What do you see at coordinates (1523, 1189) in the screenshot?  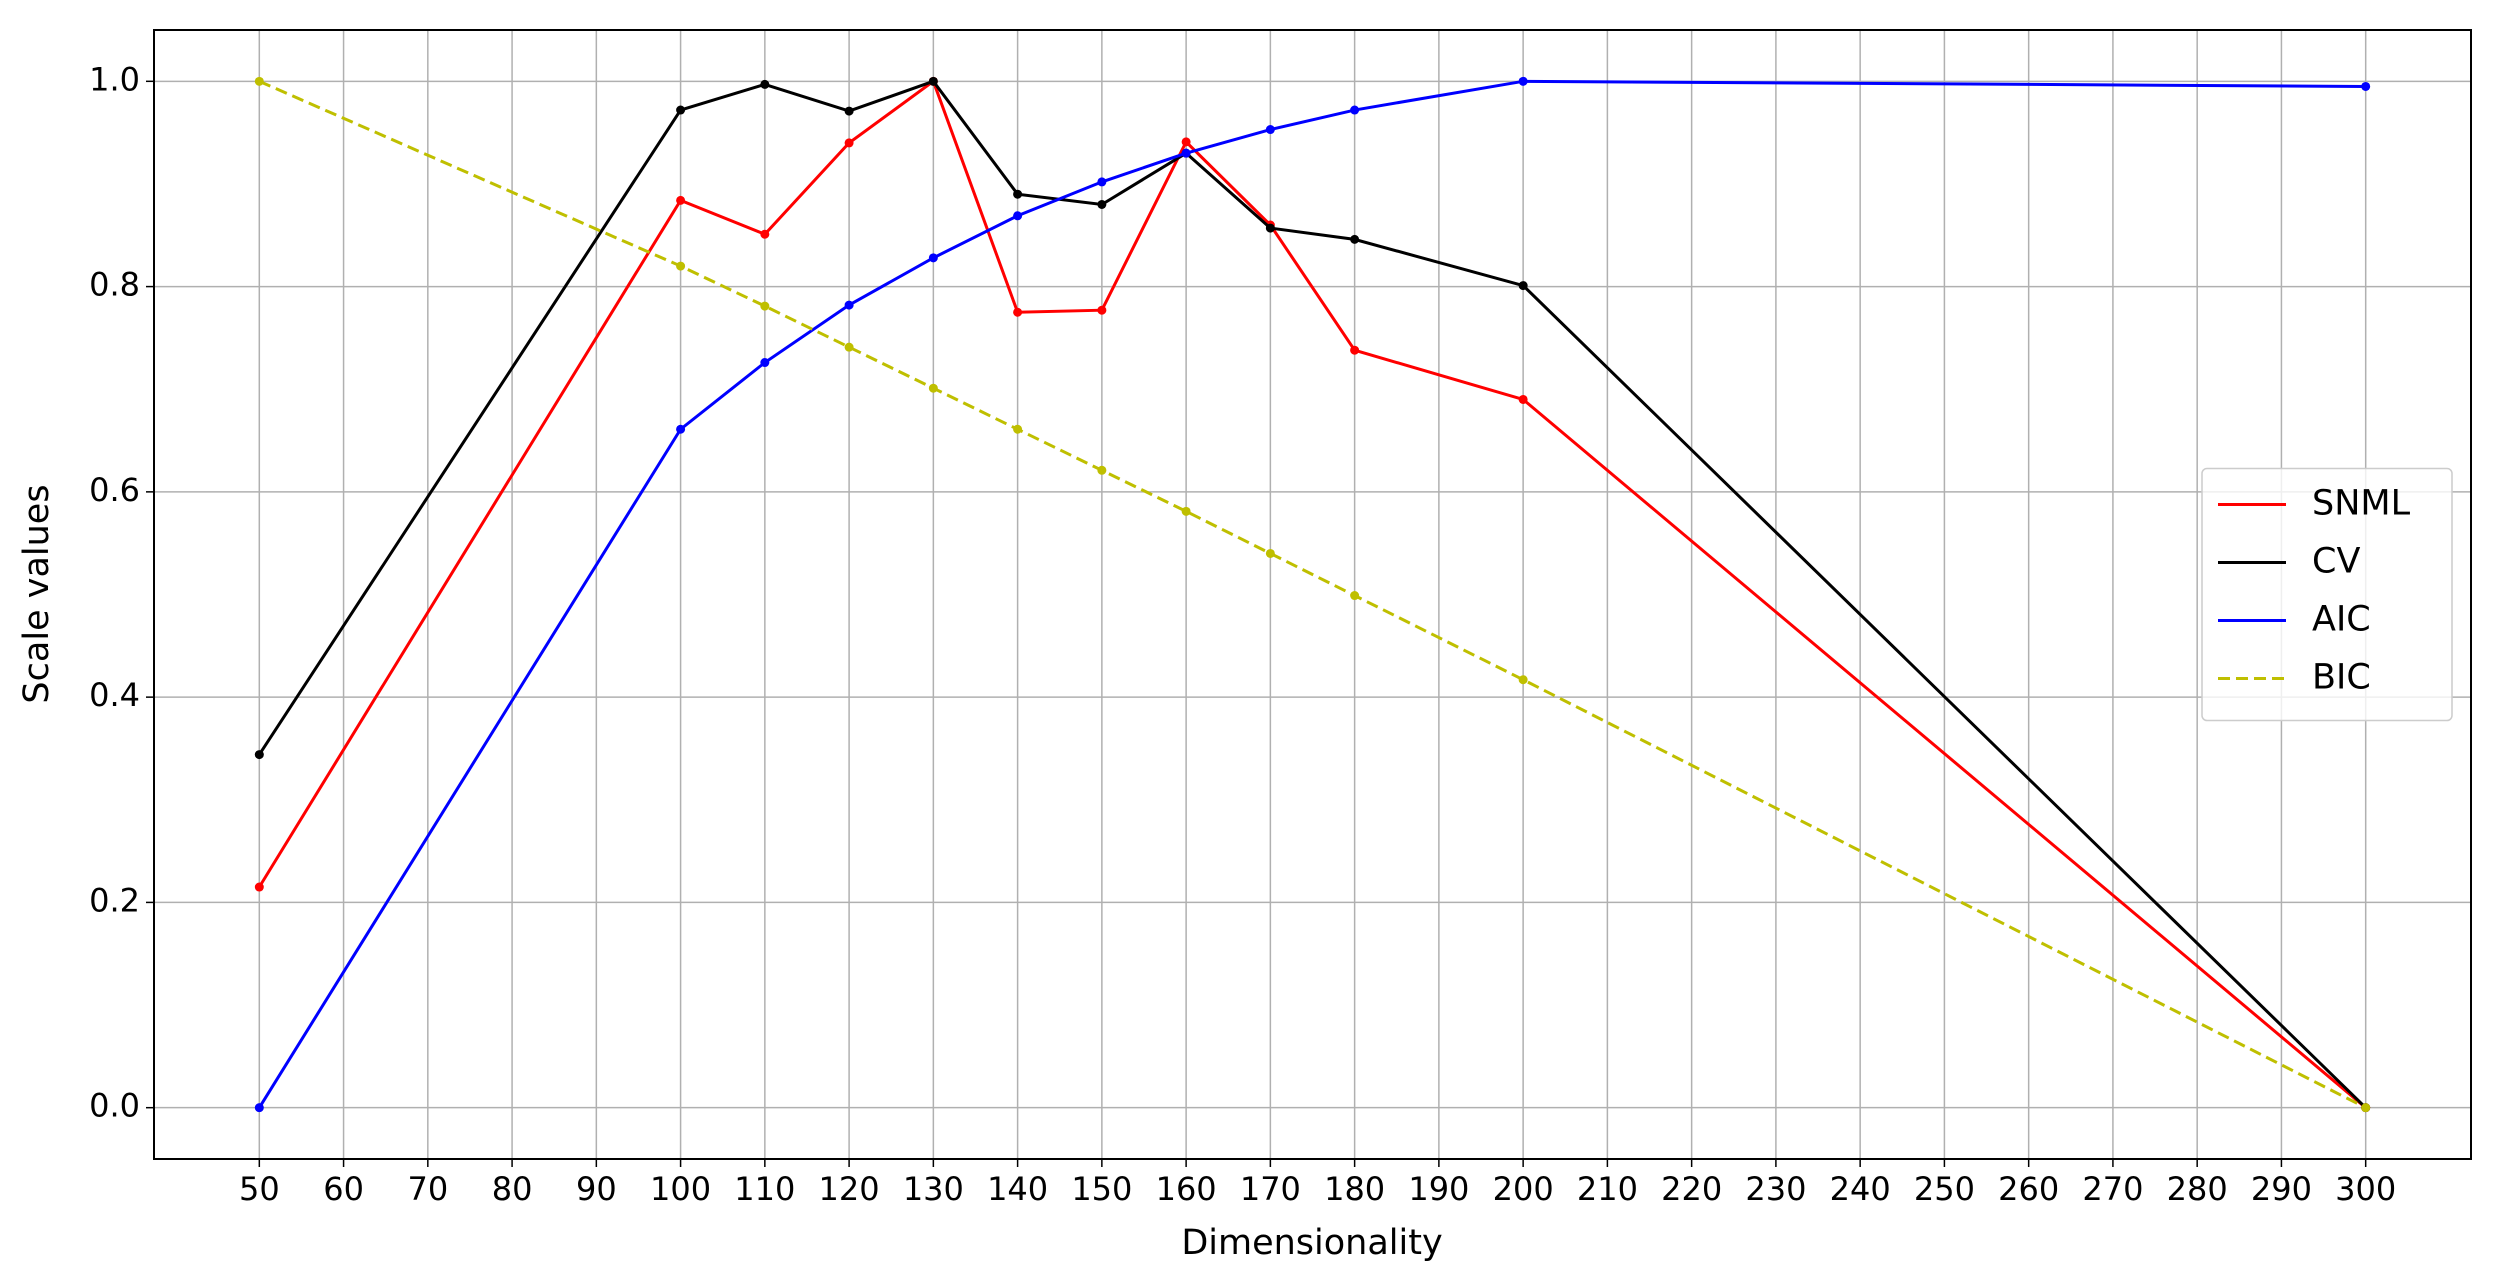 I see `x-tick-label: 200` at bounding box center [1523, 1189].